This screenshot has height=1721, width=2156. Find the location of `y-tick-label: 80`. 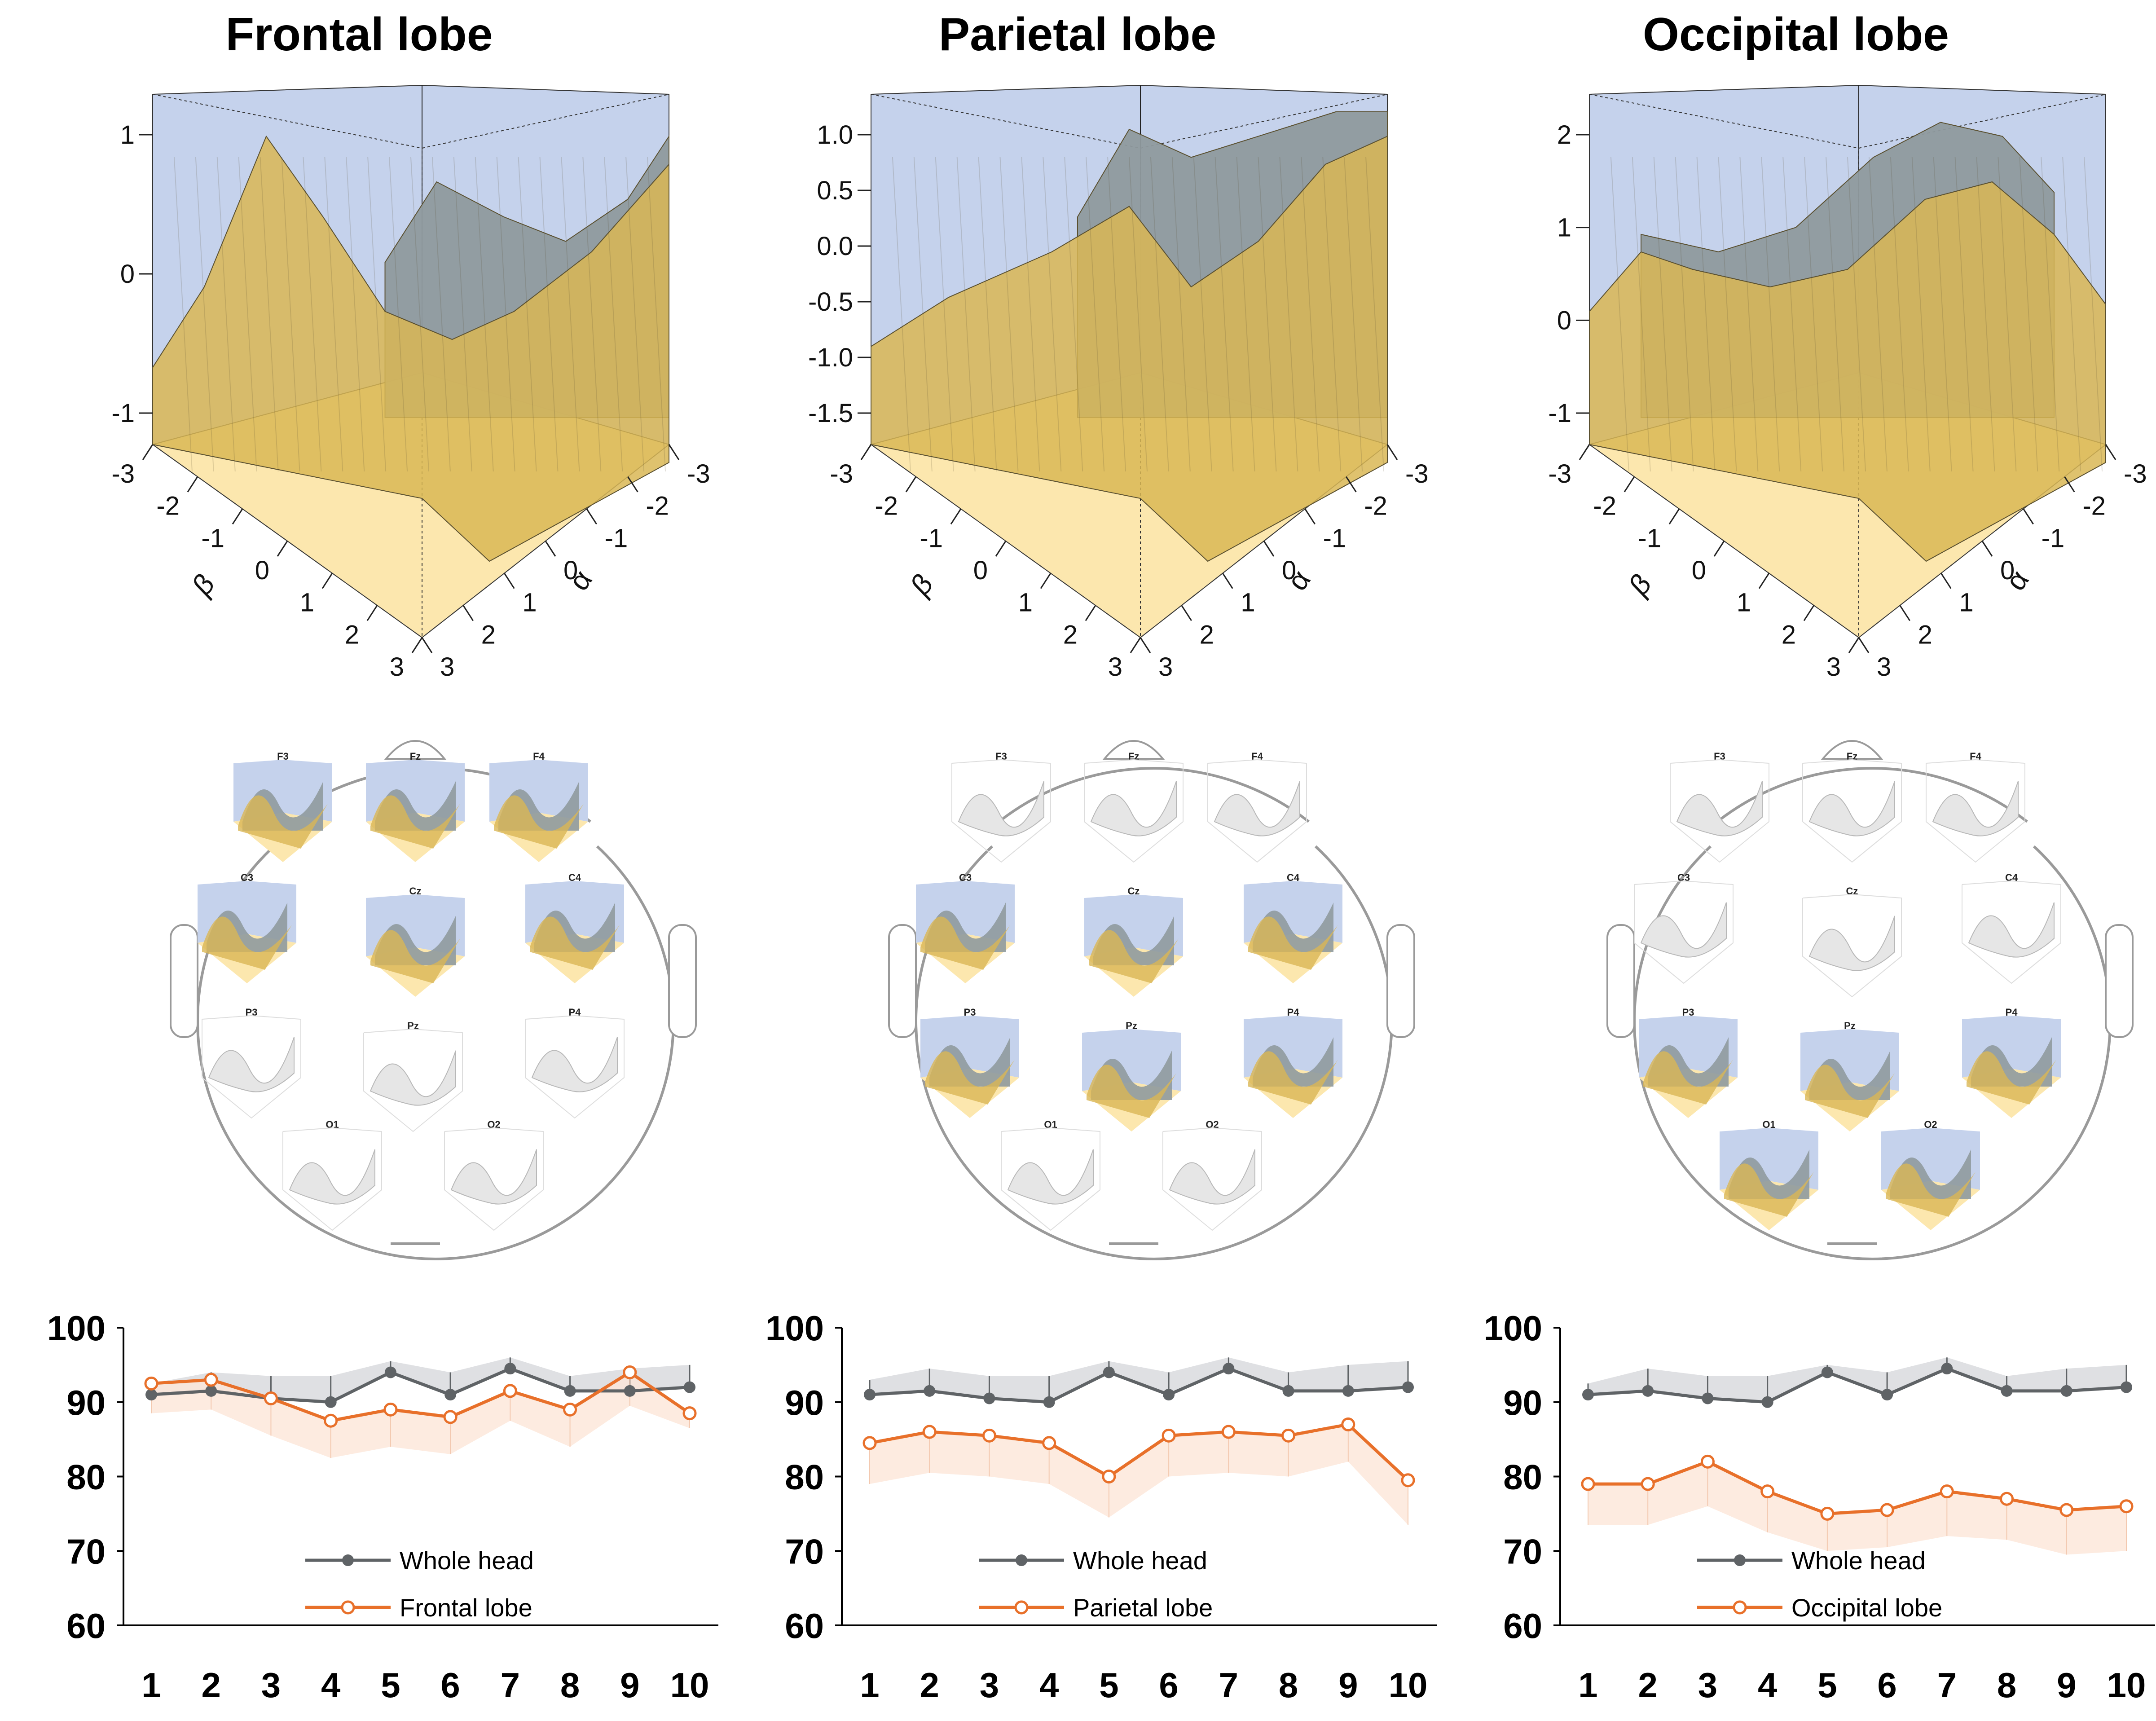

y-tick-label: 80 is located at coordinates (86, 1477).